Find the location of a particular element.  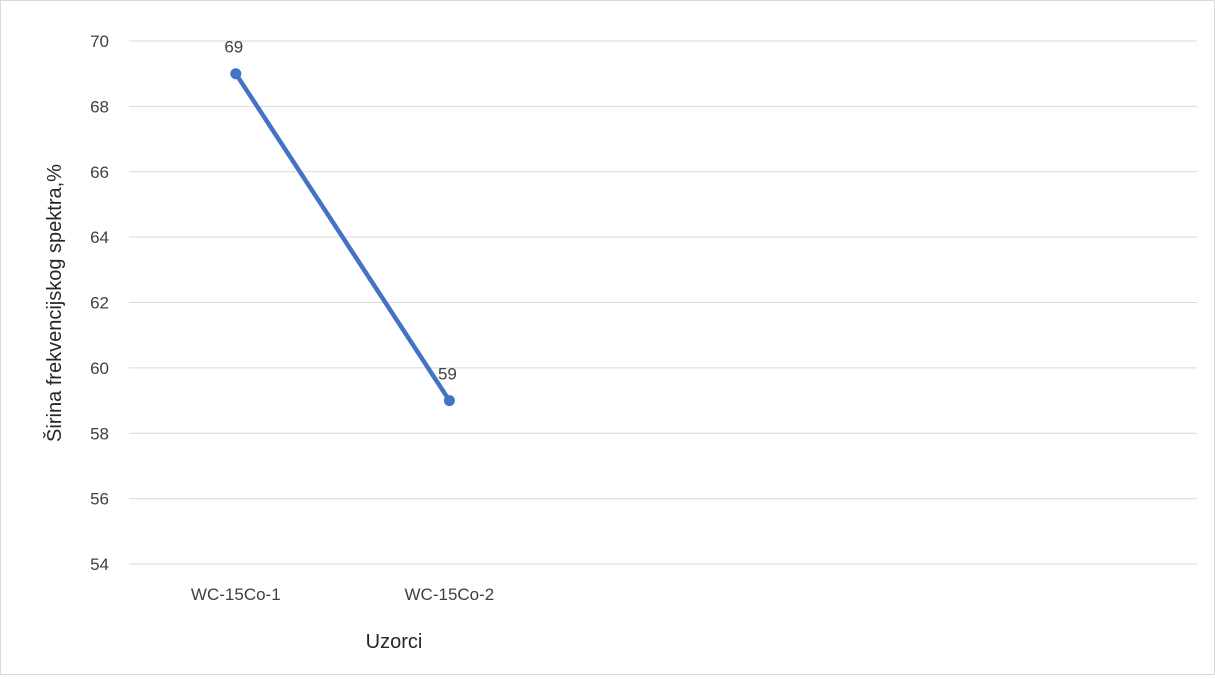

x-axis-title: Uzorci is located at coordinates (394, 642).